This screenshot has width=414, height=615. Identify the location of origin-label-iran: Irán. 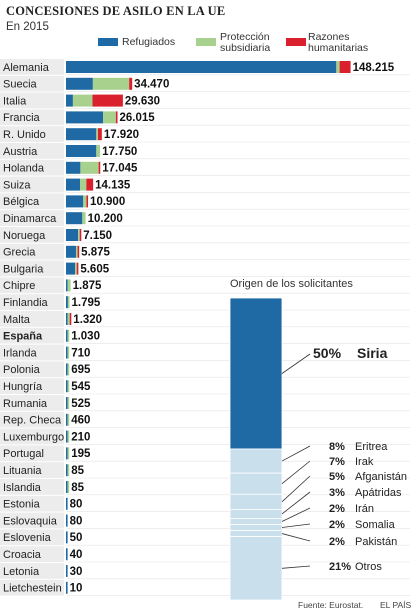
(364, 509).